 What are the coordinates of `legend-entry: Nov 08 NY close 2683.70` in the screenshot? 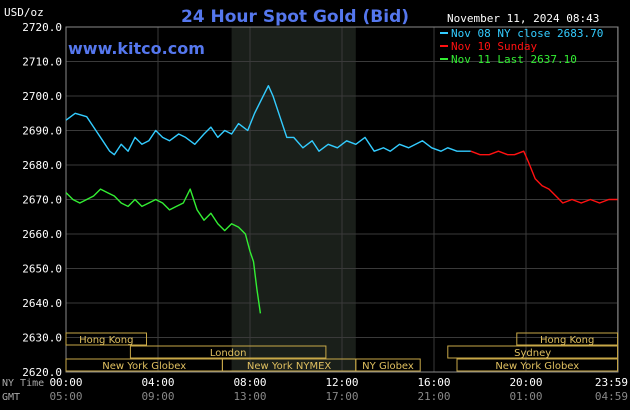 It's located at (527, 33).